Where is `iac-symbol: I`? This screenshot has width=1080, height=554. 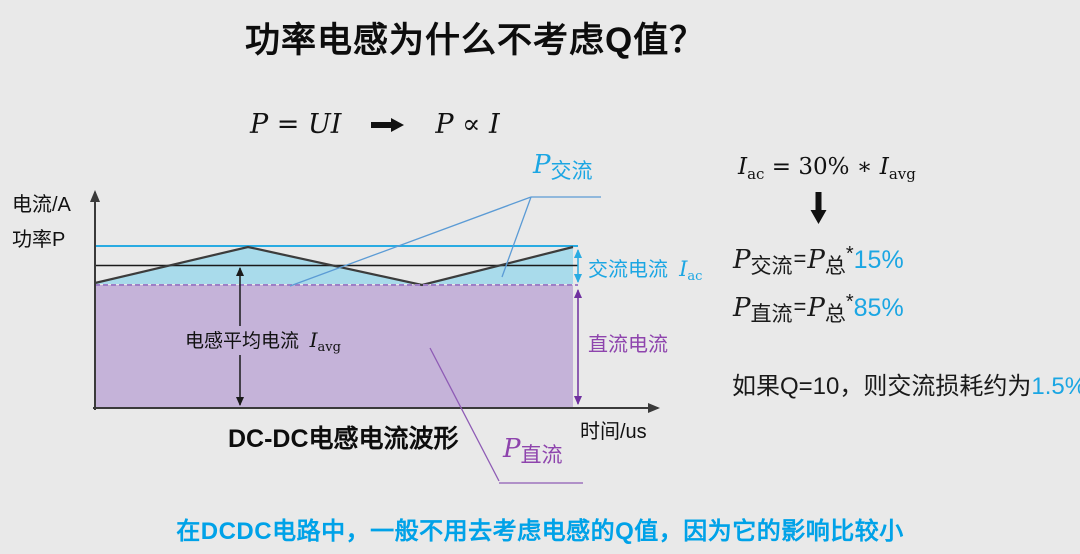
iac-symbol: I is located at coordinates (743, 167).